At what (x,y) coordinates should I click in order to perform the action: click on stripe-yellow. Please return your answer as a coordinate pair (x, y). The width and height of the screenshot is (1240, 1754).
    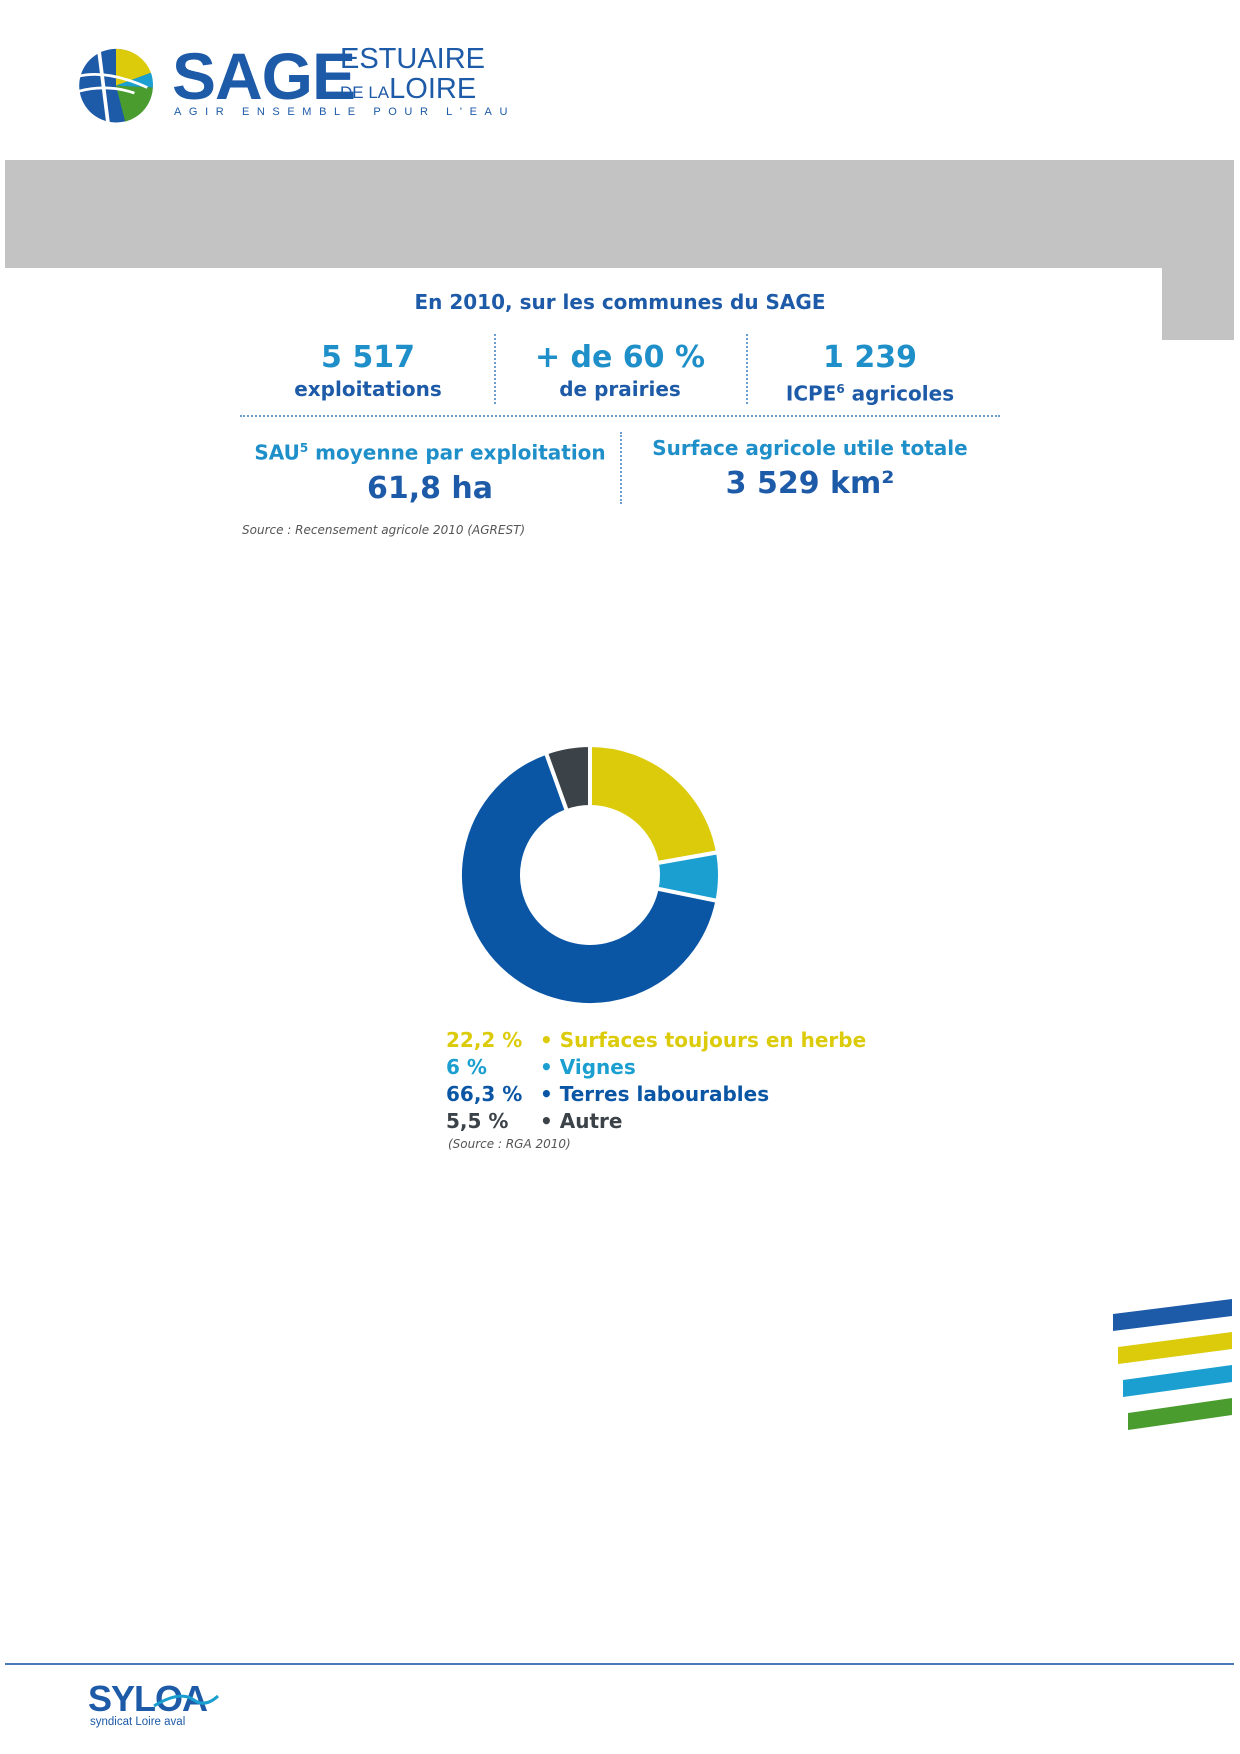
    Looking at the image, I should click on (1175, 1348).